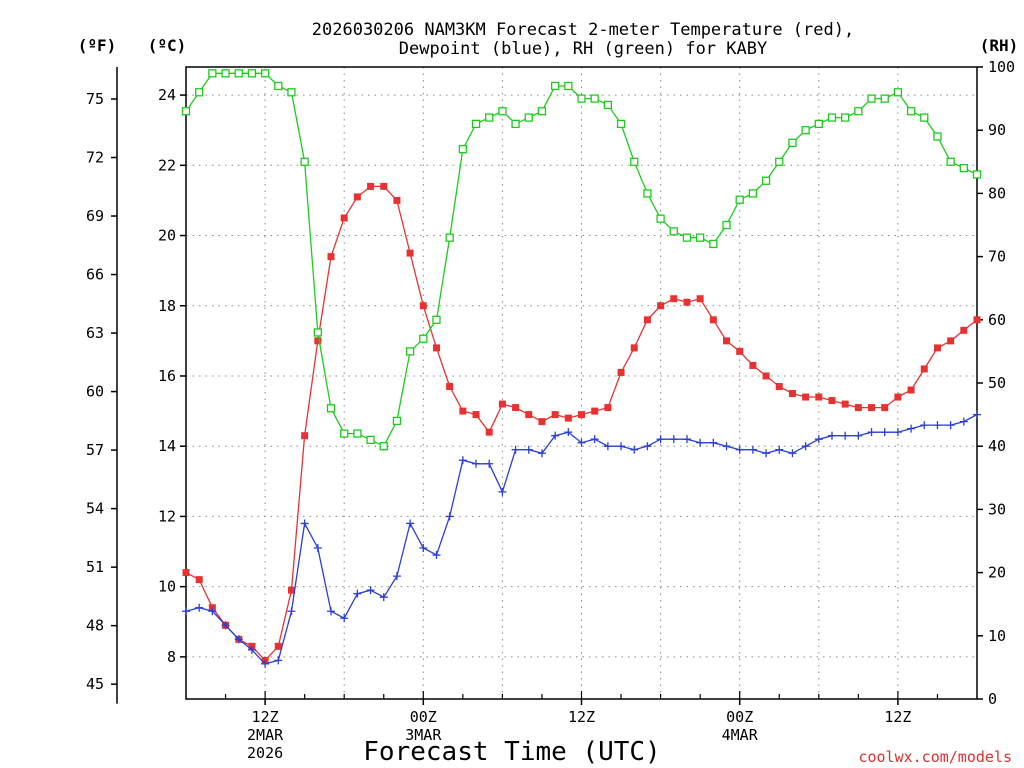 The image size is (1024, 768). Describe the element at coordinates (95, 509) in the screenshot. I see `fahrenheit-tick-label: 54` at that location.